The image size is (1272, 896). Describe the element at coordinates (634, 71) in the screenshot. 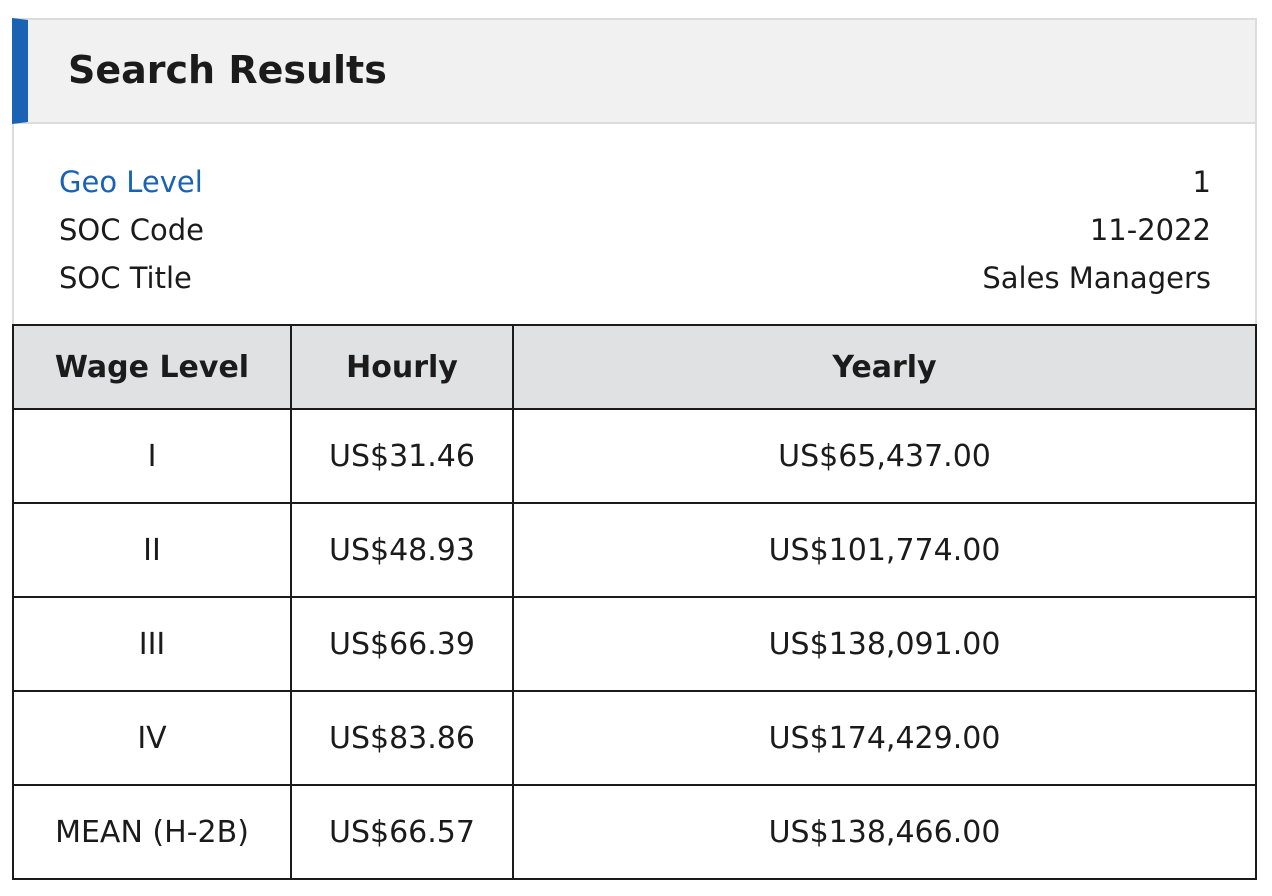

I see `header: Search Results` at that location.